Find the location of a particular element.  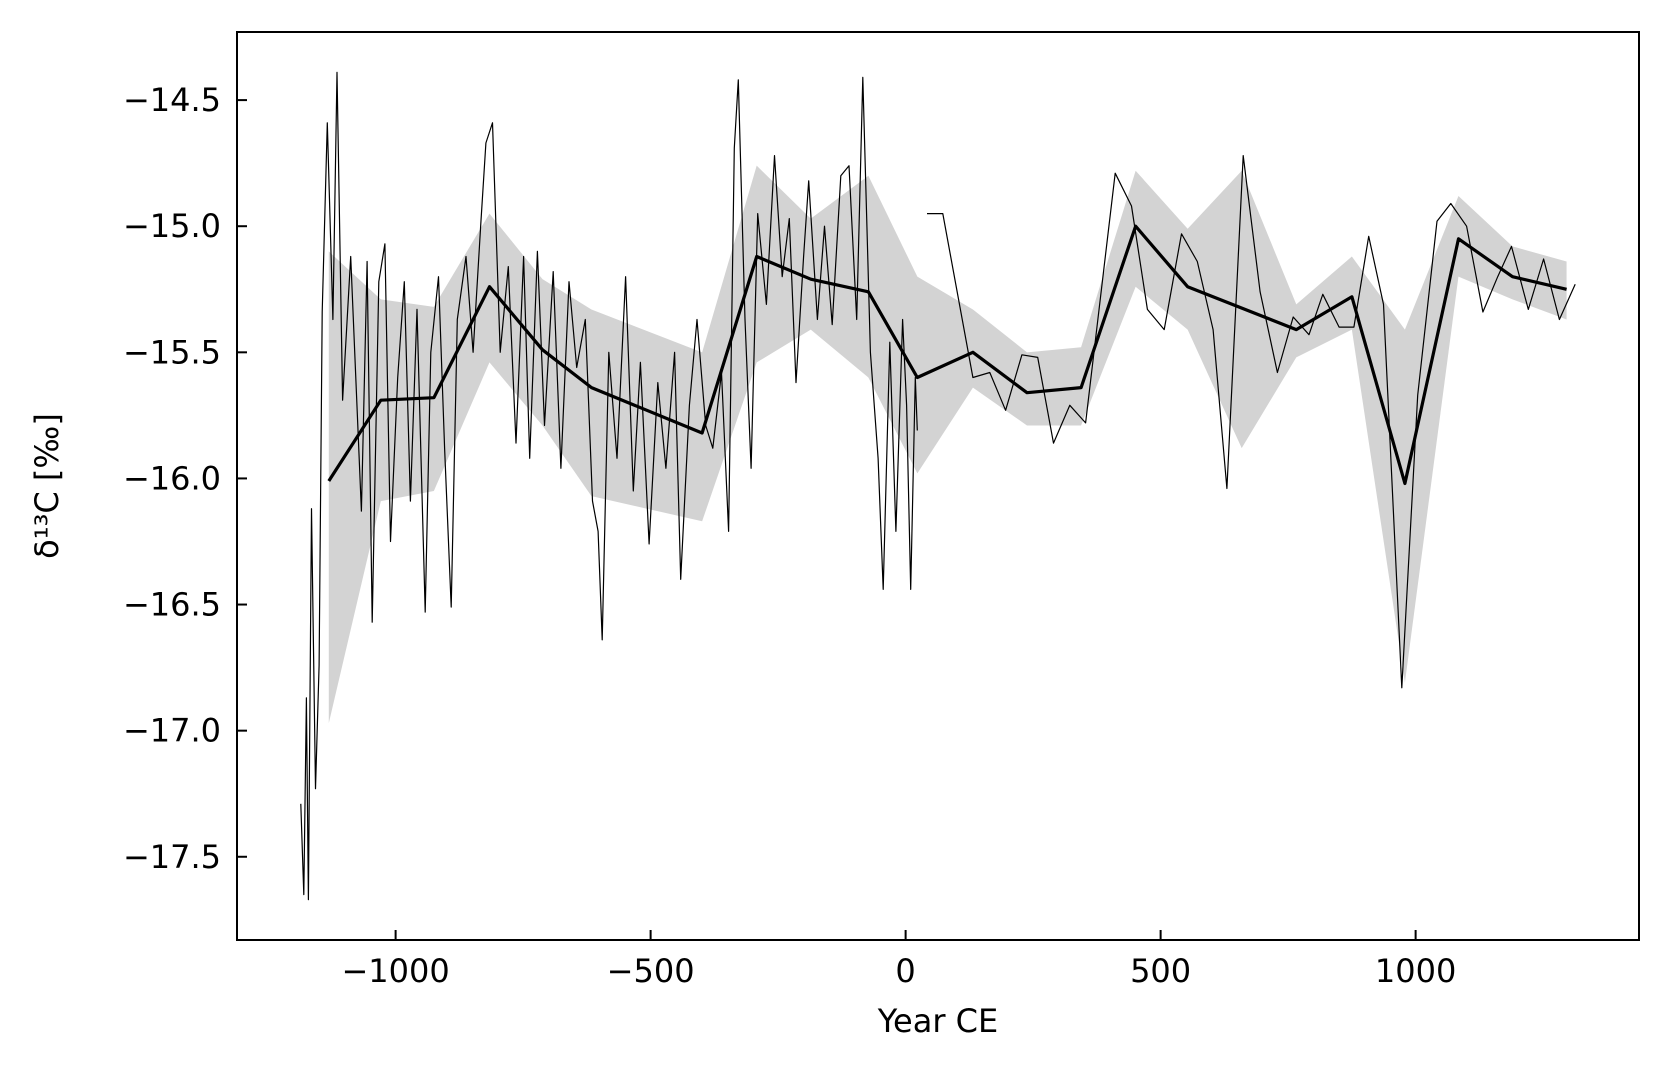

y-tick-label: −16.5 is located at coordinates (172, 605).